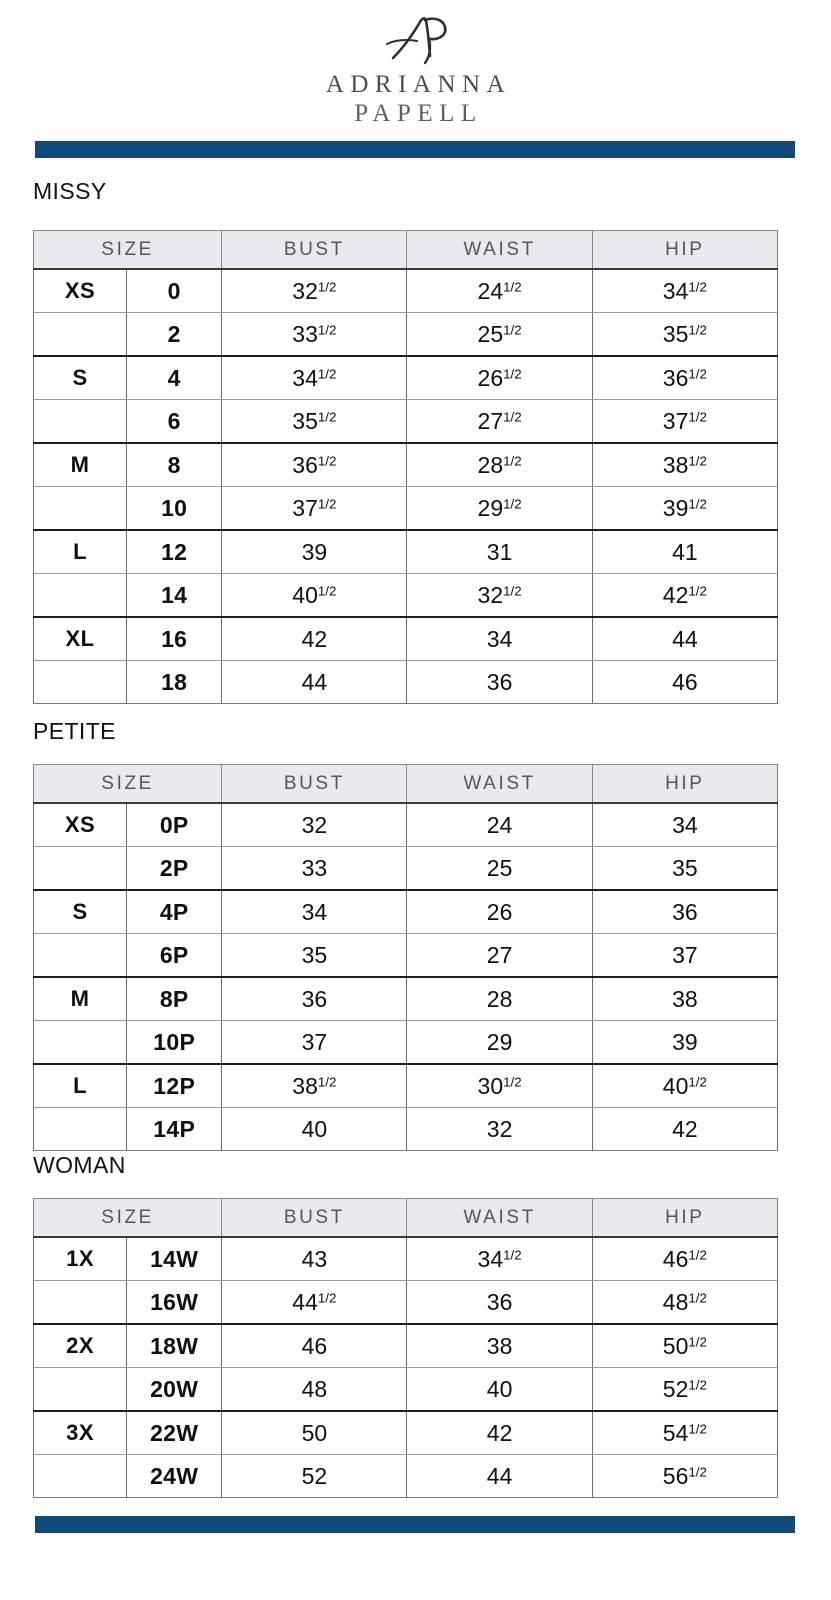 This screenshot has height=1600, width=831. I want to click on cell-hip: 39, so click(685, 1042).